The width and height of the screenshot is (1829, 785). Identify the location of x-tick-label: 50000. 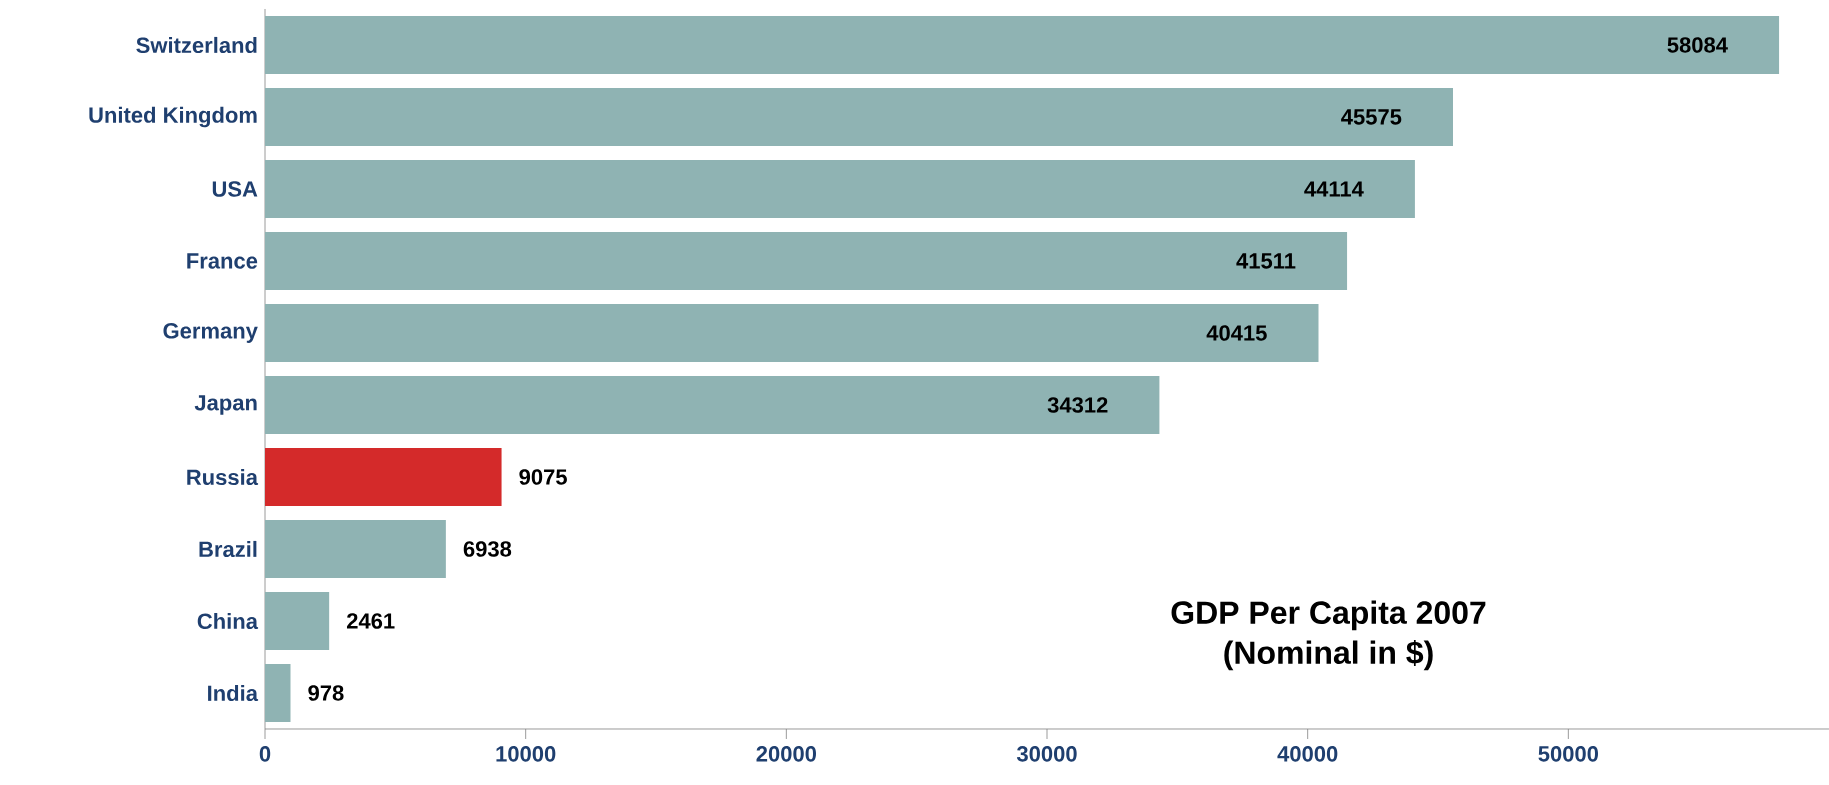
(1568, 754).